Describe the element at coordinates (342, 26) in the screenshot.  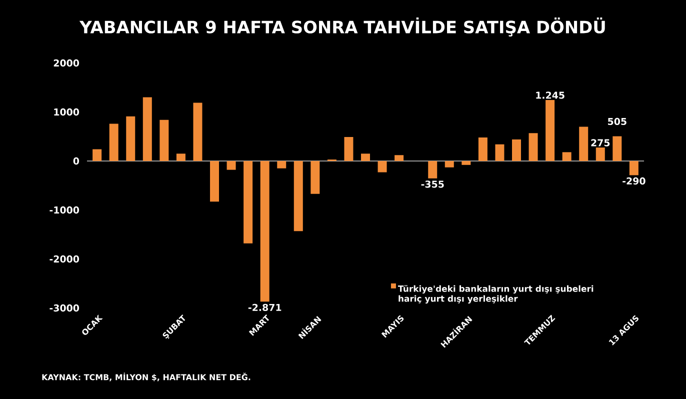
I see `chart-title: YABANCILAR 9 HAFTA SONRA TAHVİLDE SATIŞA DÖNDÜ` at that location.